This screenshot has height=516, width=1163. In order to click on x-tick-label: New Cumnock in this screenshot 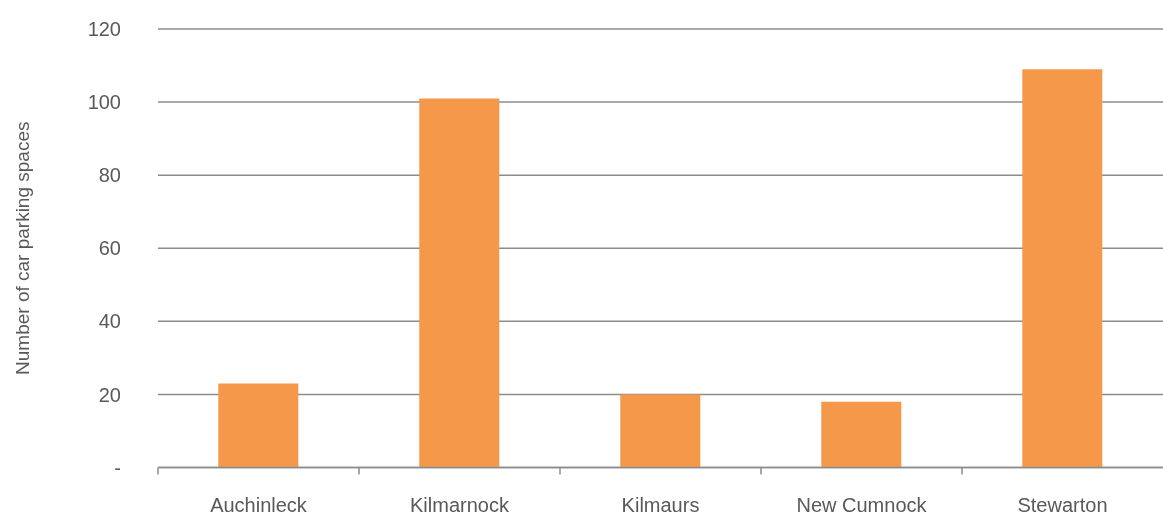, I will do `click(862, 504)`.